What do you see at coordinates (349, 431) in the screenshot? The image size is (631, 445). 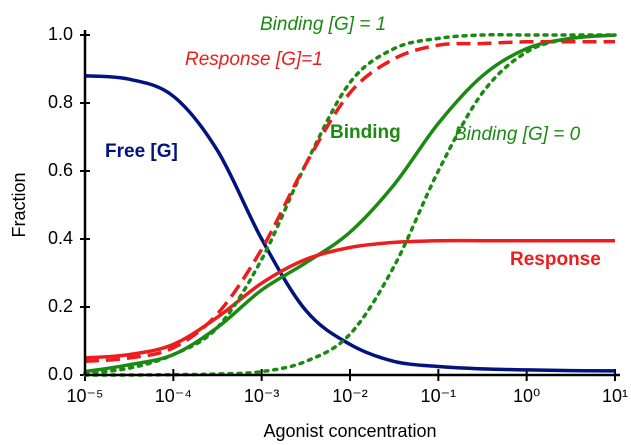 I see `x-axis-label: Agonist concentration` at bounding box center [349, 431].